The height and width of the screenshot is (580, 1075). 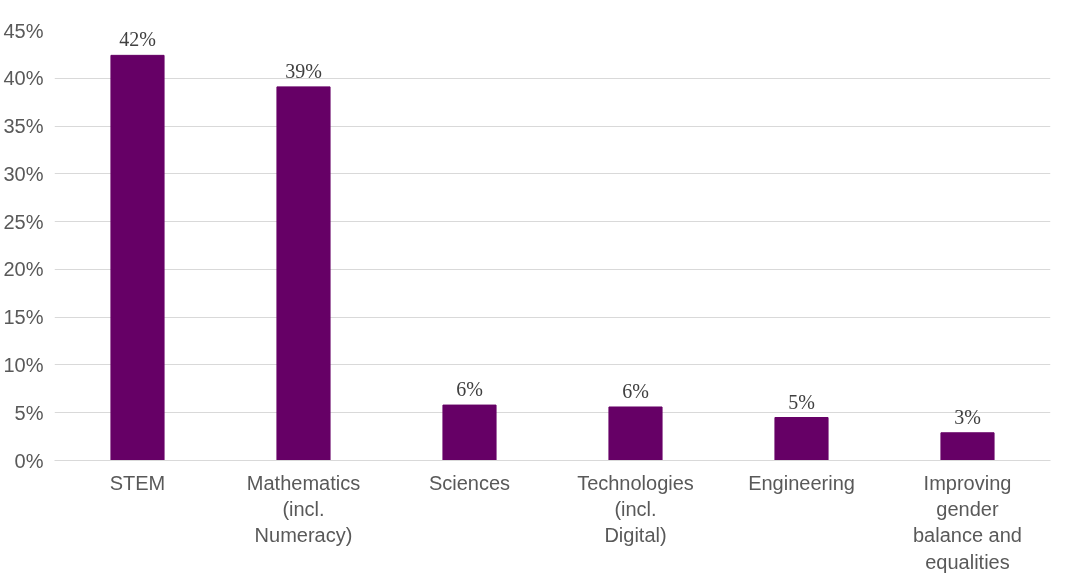 I want to click on y-tick-label: 25%, so click(x=23, y=221).